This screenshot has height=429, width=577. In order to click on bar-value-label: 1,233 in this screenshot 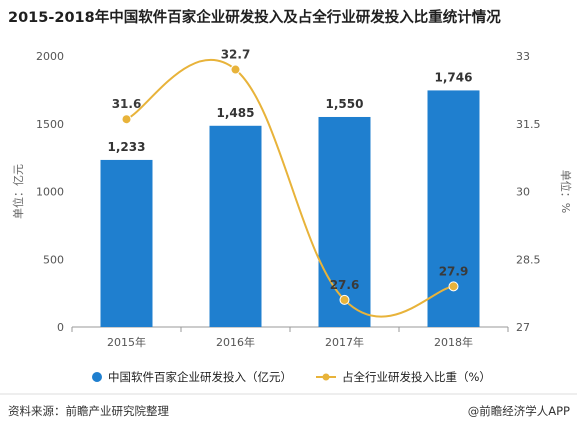, I will do `click(127, 147)`.